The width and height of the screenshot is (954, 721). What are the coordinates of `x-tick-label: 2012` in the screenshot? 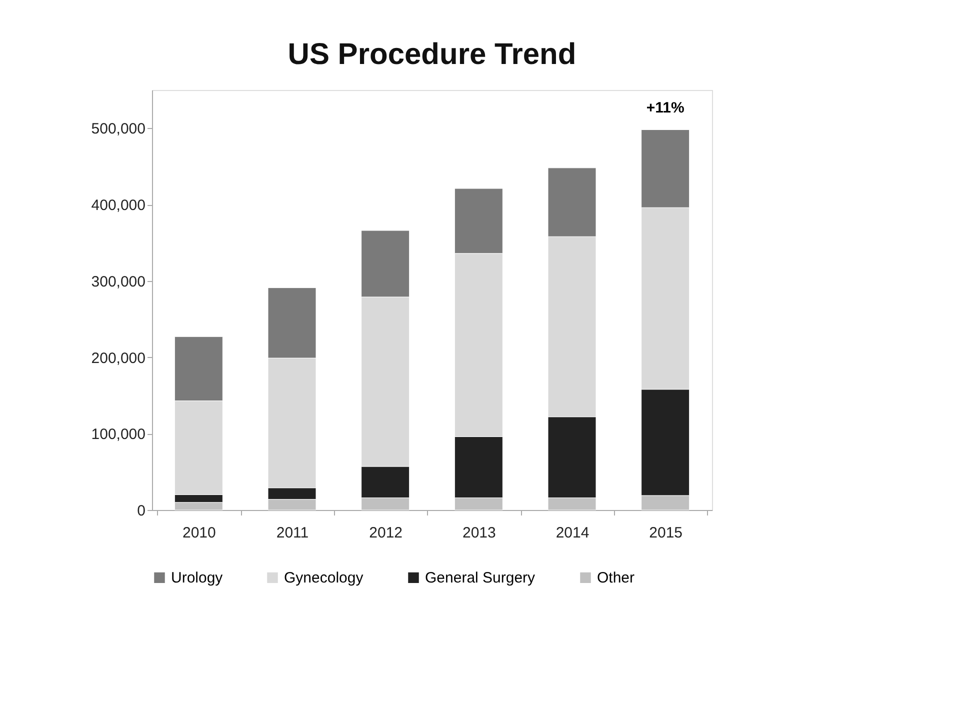 It's located at (386, 533).